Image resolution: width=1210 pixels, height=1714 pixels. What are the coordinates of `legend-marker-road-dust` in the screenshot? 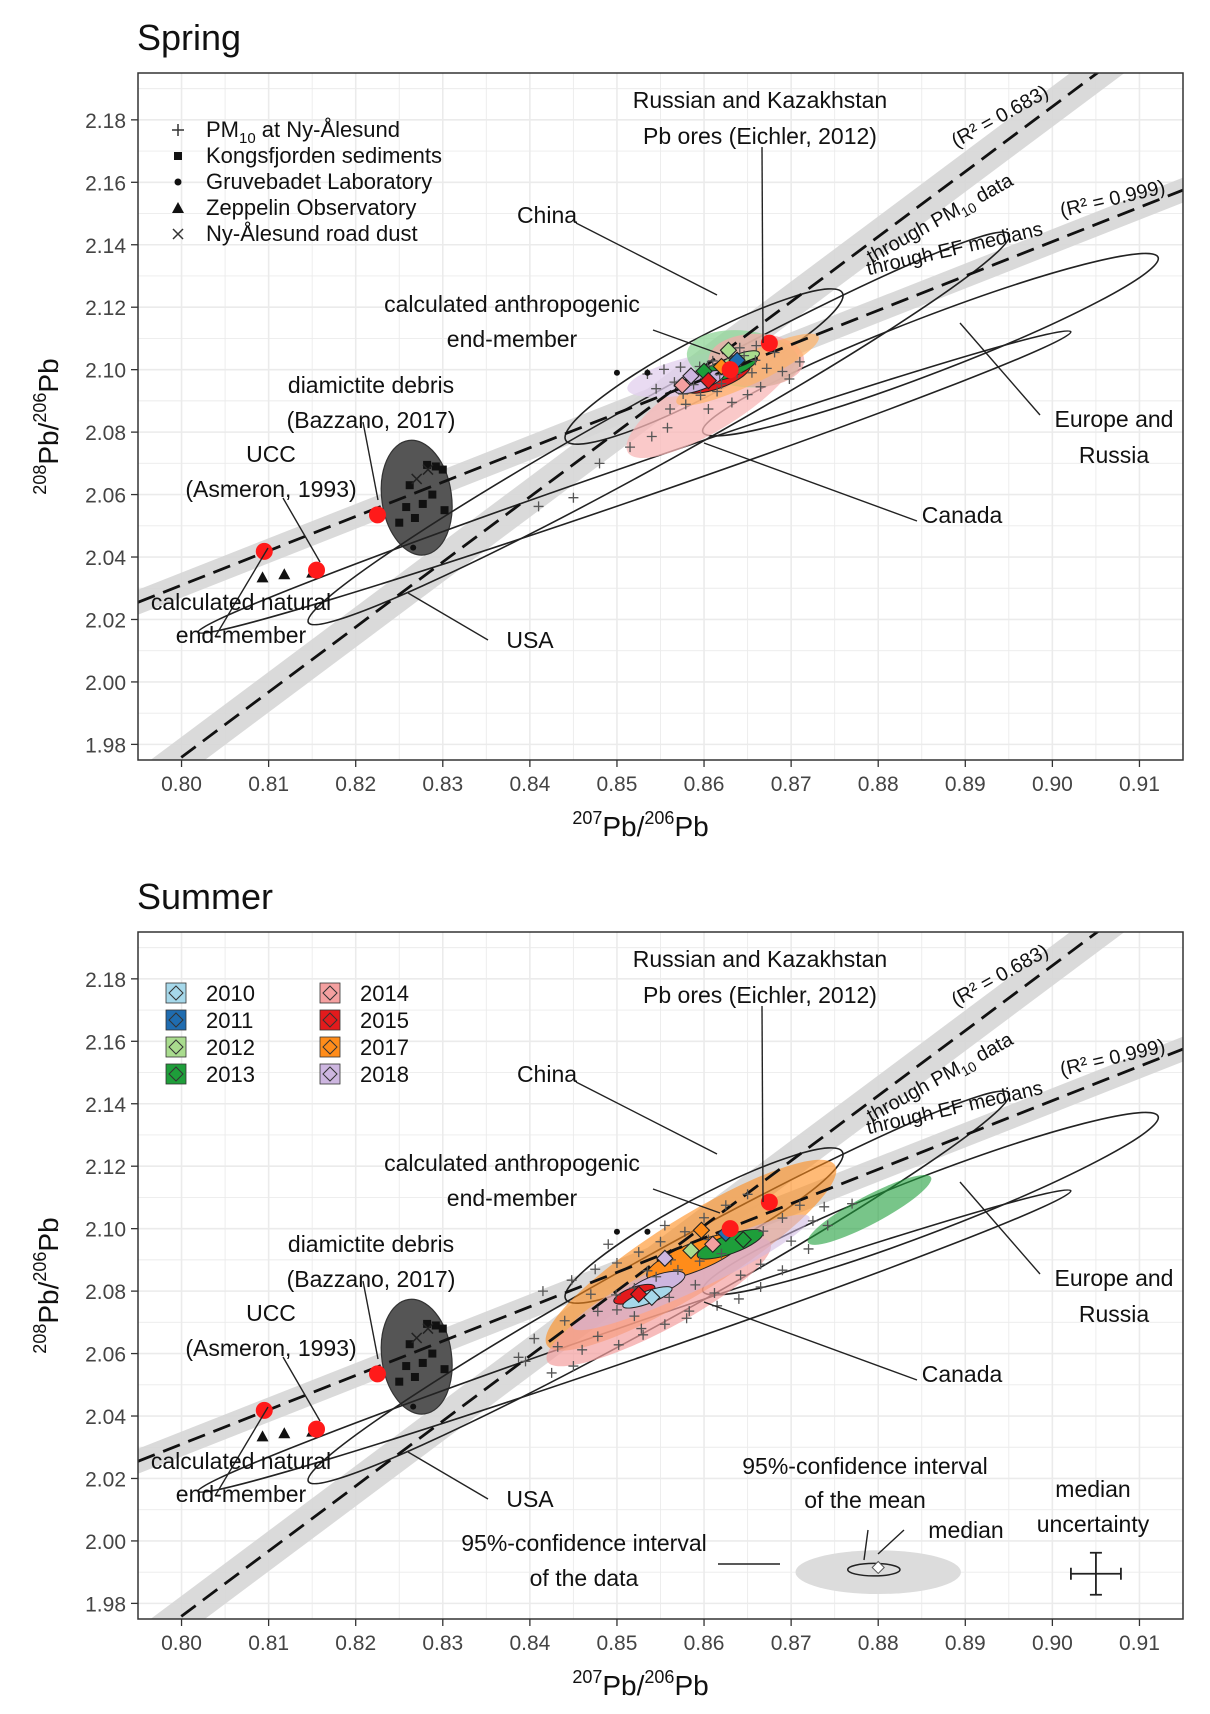 It's located at (178, 234).